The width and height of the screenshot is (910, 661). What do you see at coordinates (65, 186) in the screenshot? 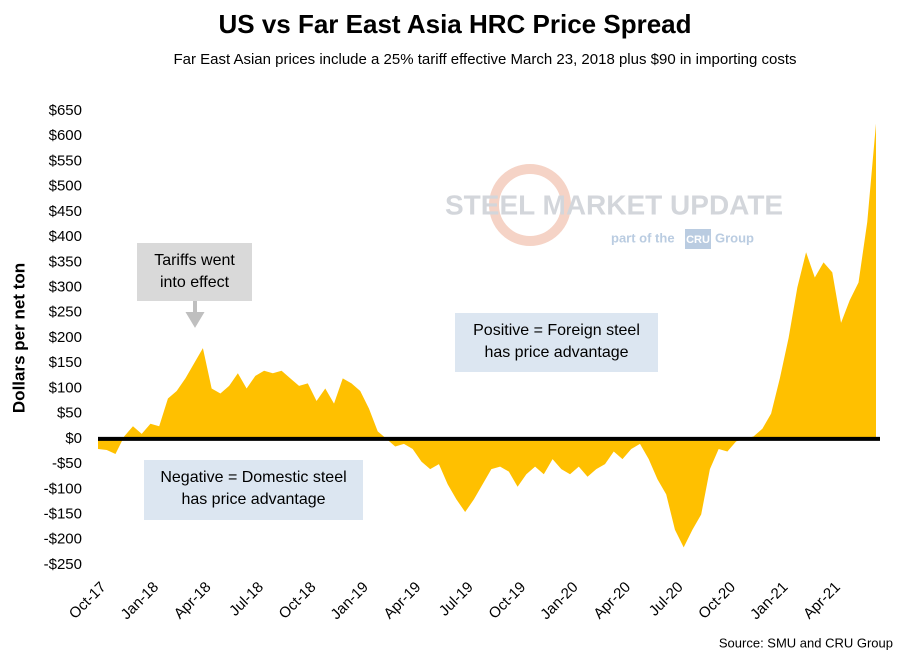
I see `y-tick-label: $500` at bounding box center [65, 186].